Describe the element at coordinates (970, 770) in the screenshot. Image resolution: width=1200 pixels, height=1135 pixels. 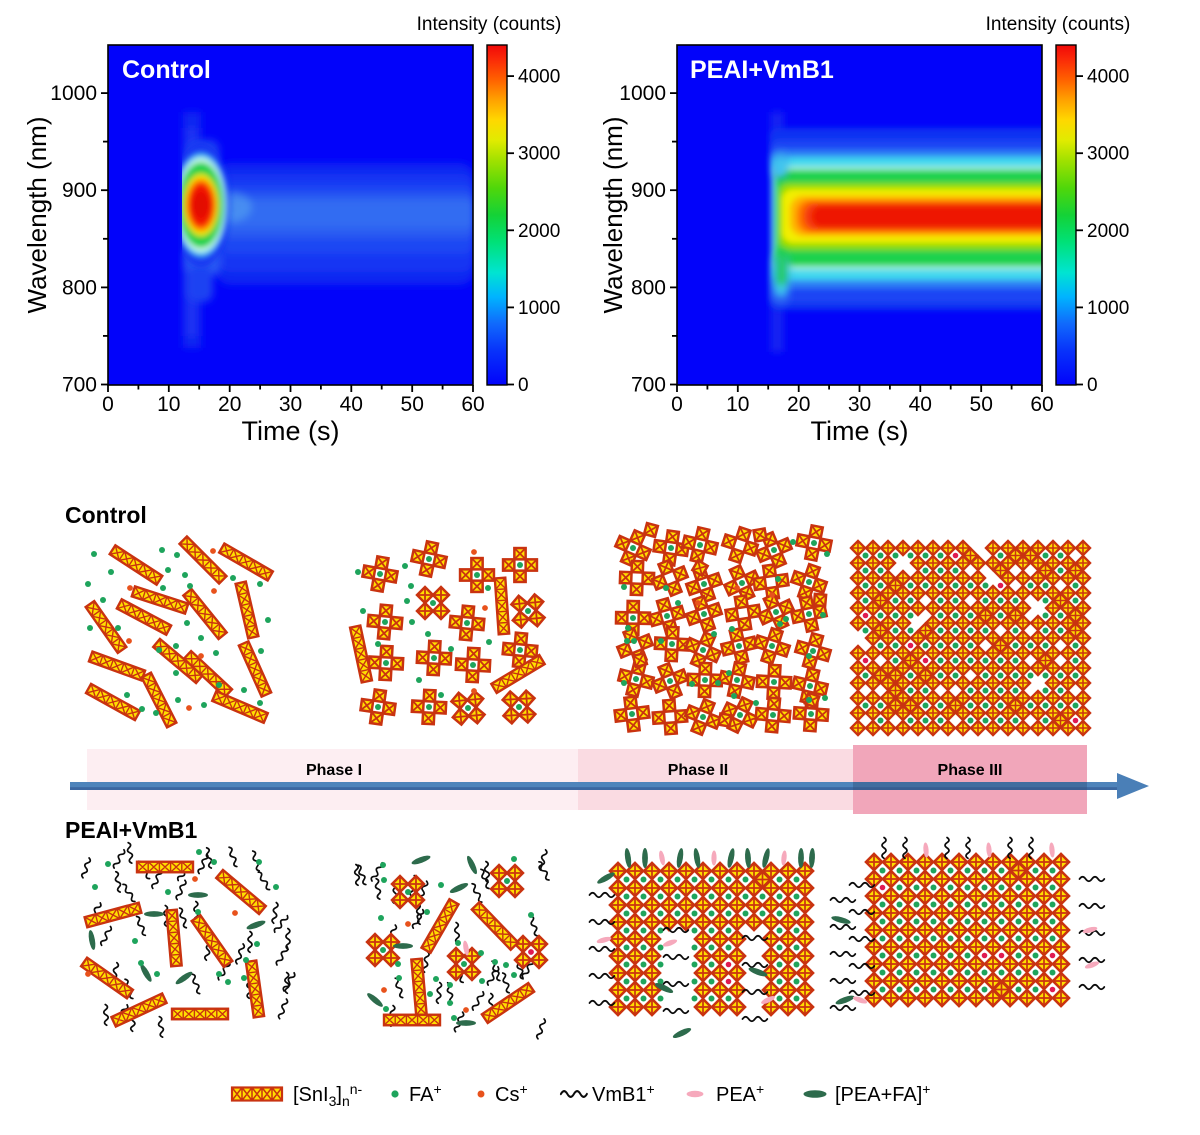
I see `svg-text: Phase III` at that location.